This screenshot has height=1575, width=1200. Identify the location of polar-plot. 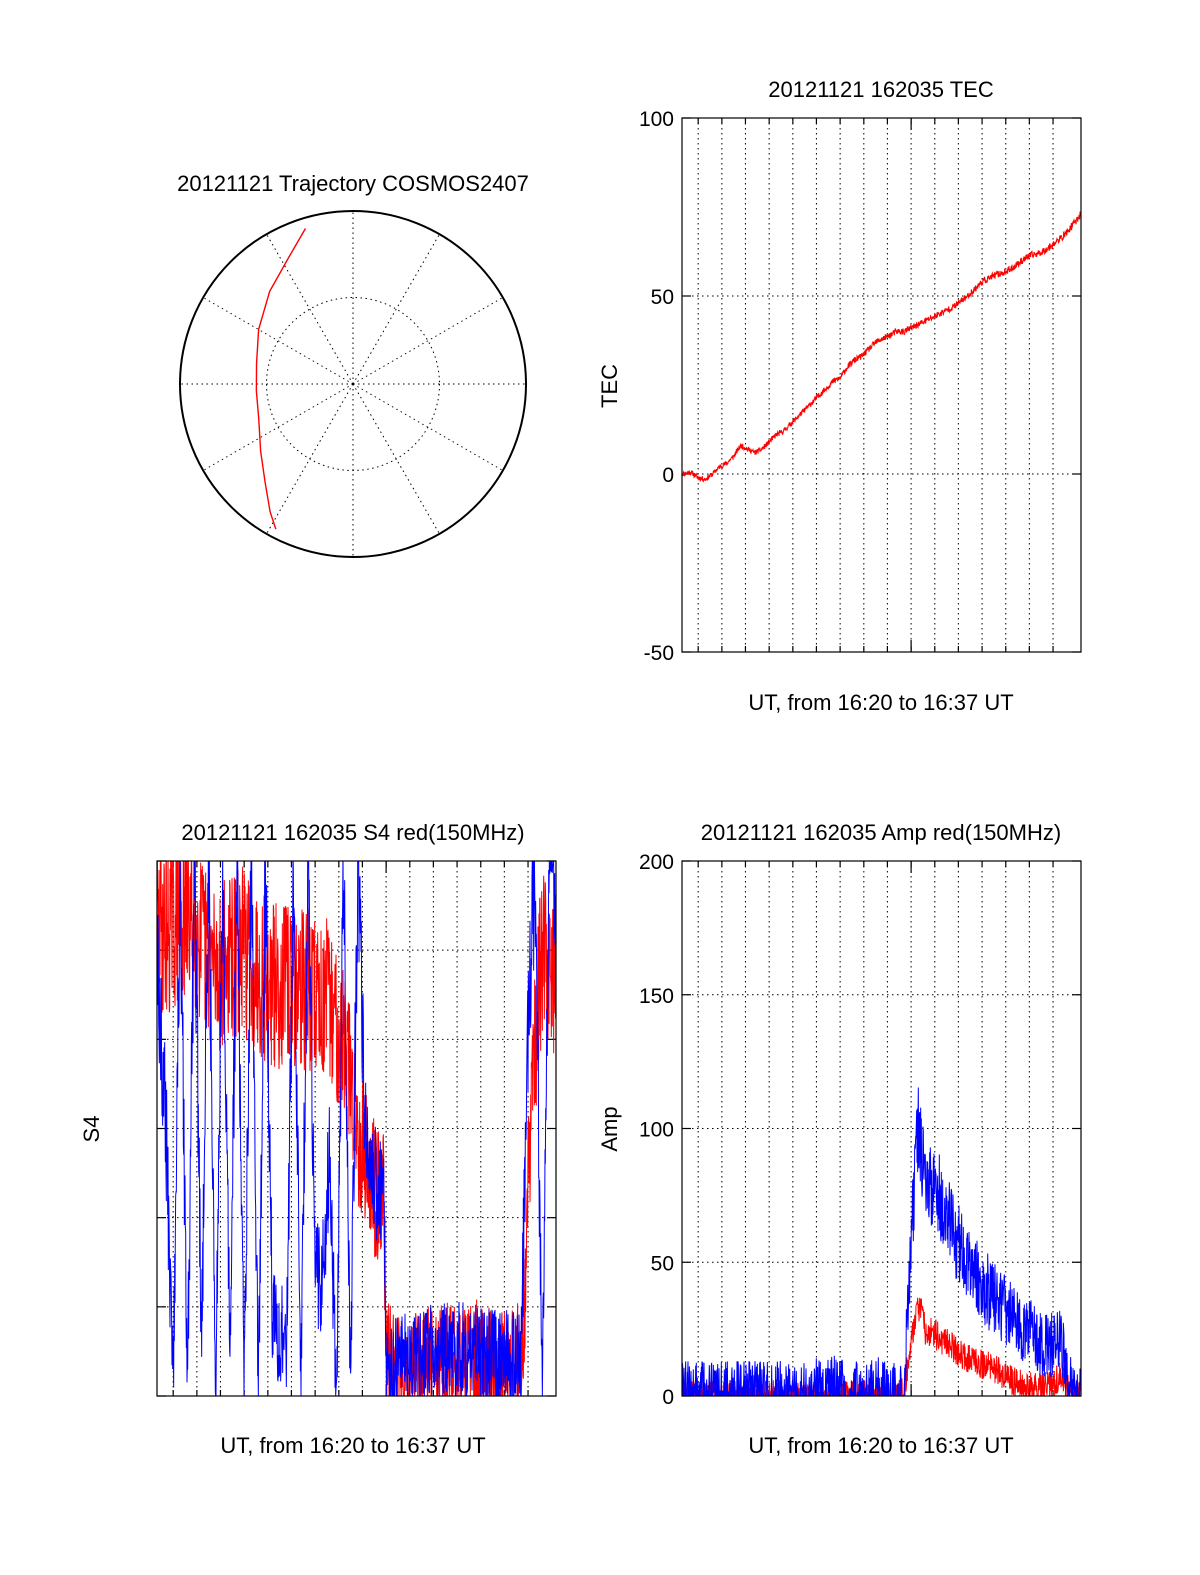
(353, 384).